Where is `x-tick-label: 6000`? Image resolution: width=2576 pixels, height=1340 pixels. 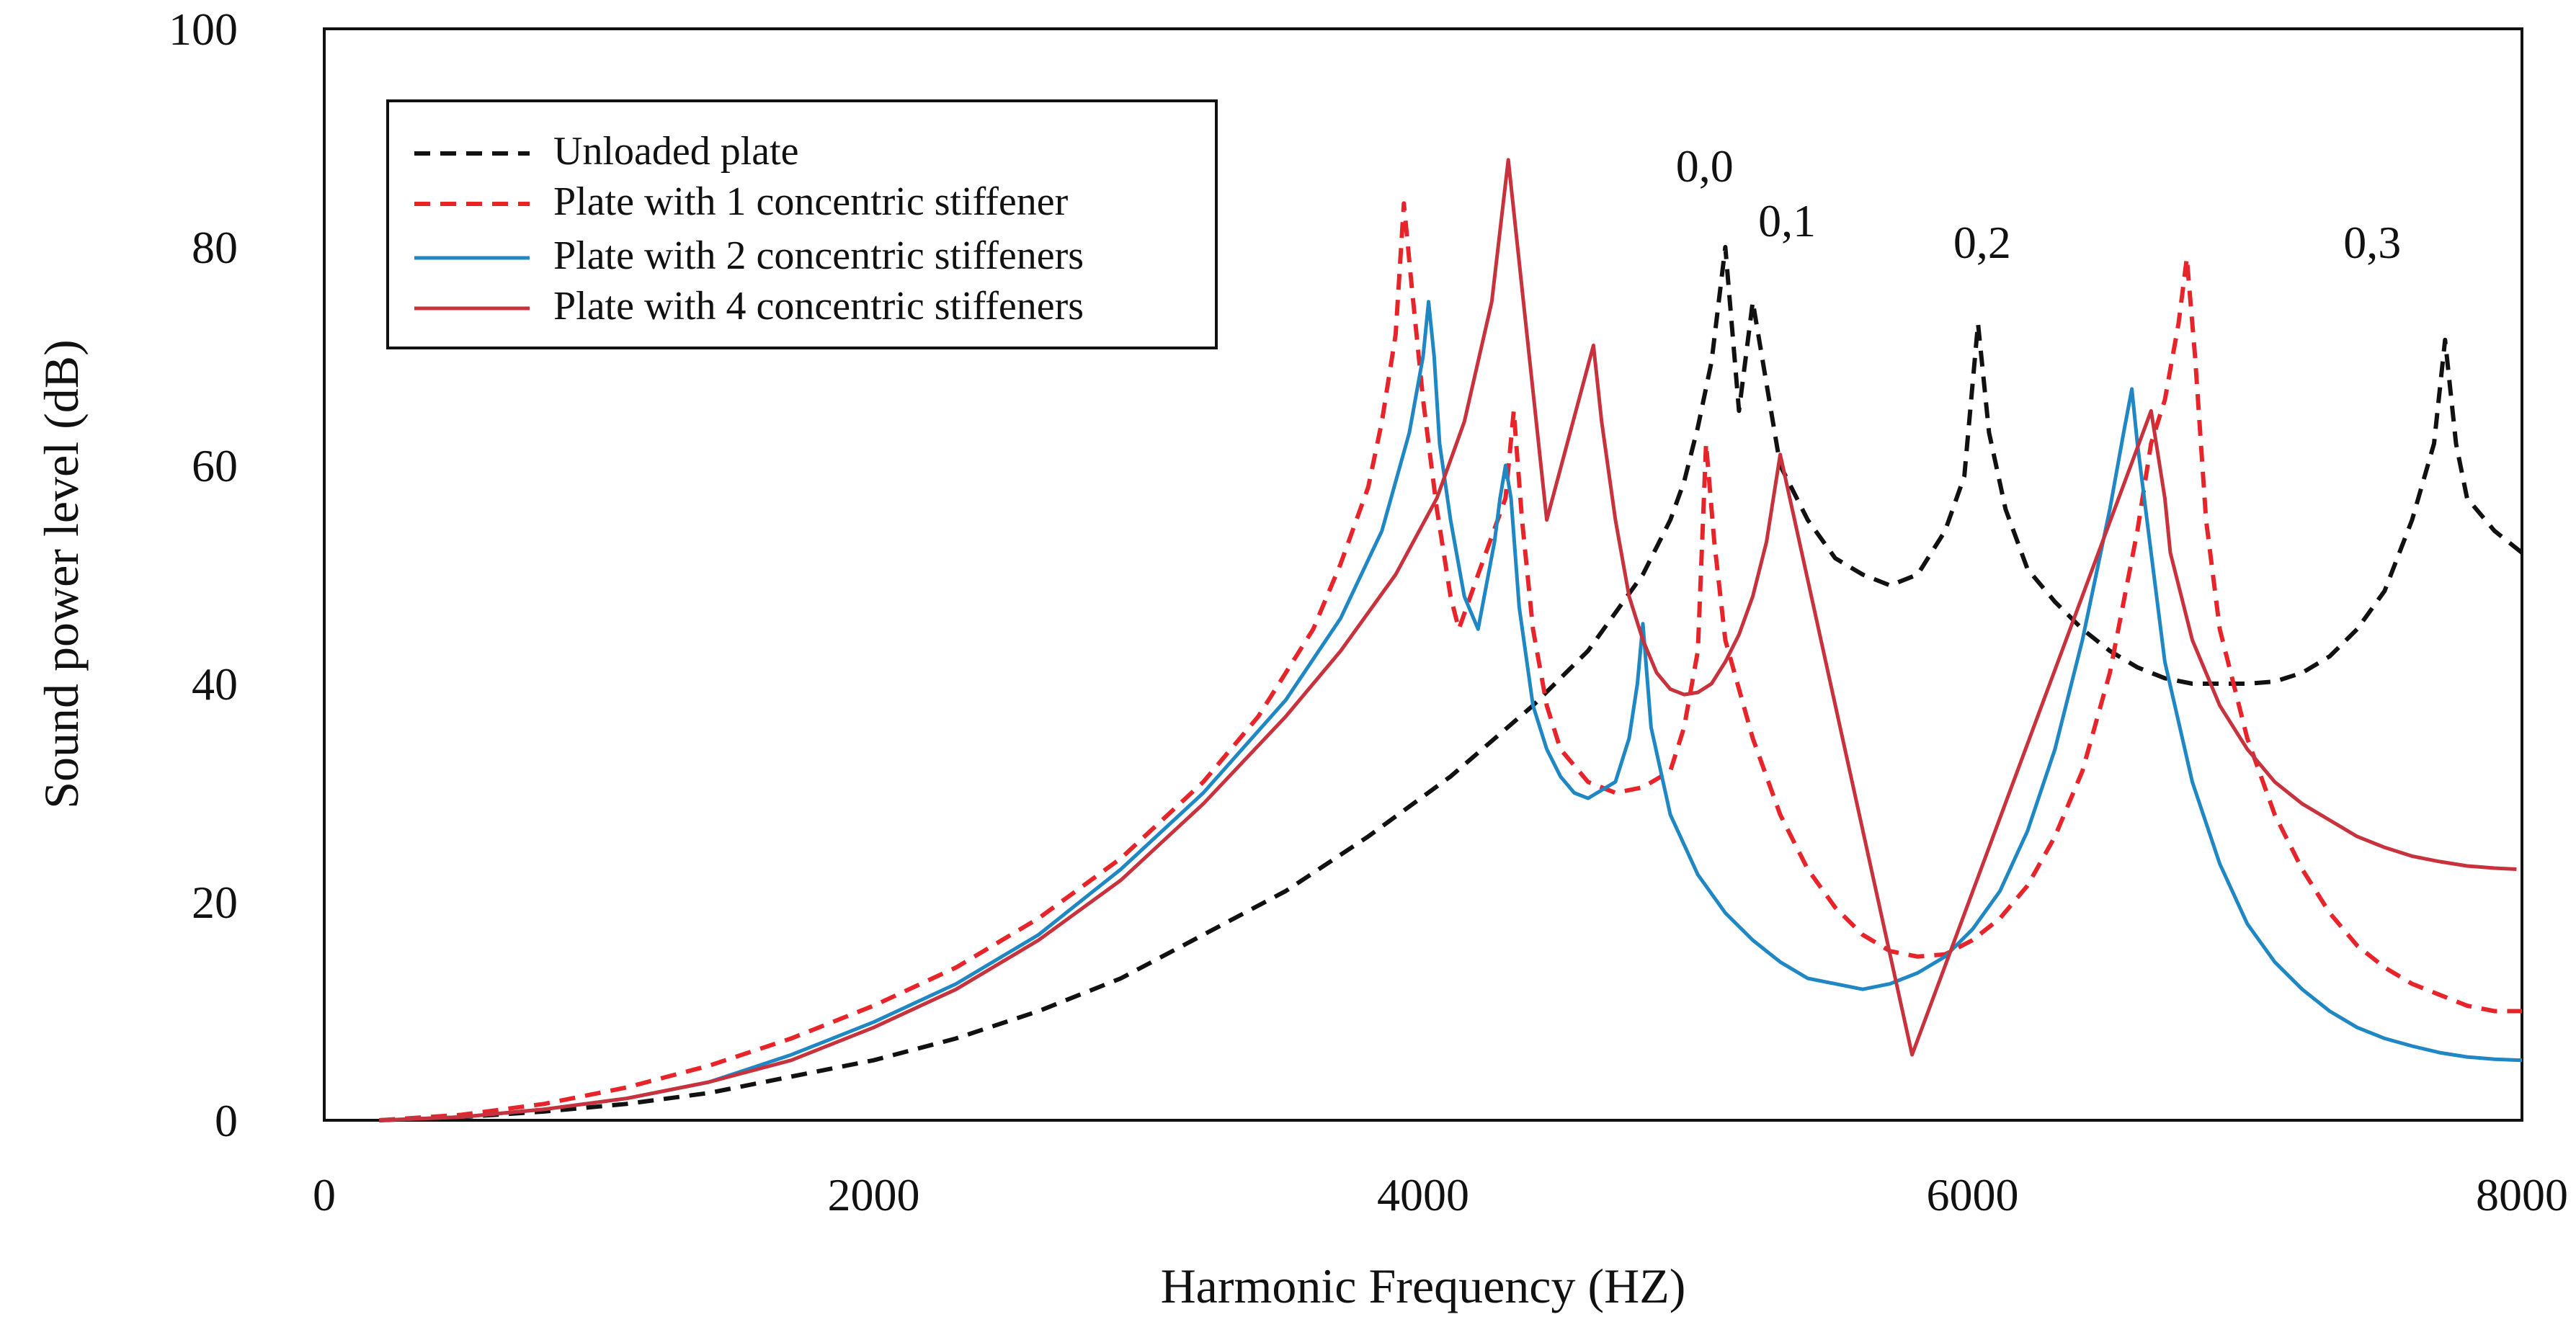 x-tick-label: 6000 is located at coordinates (1973, 1194).